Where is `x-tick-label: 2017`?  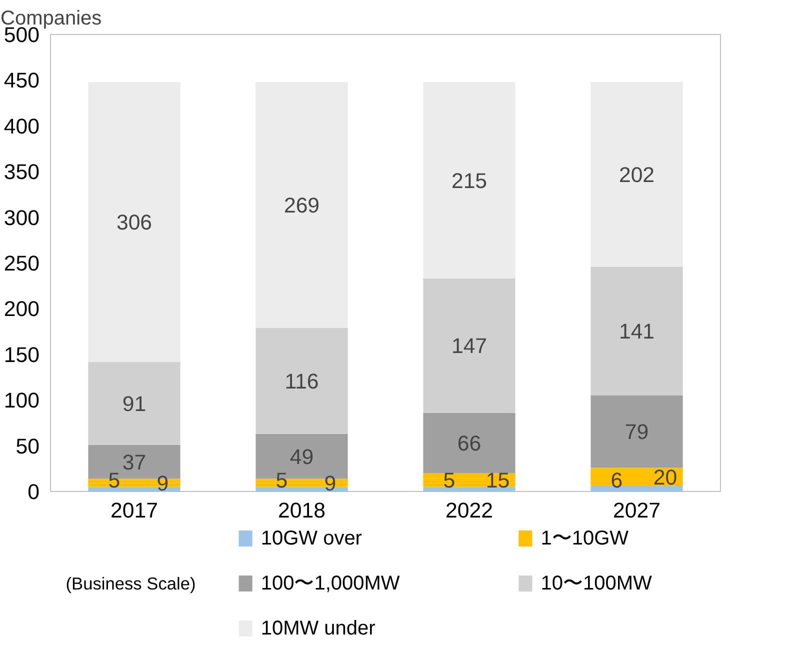
x-tick-label: 2017 is located at coordinates (134, 510).